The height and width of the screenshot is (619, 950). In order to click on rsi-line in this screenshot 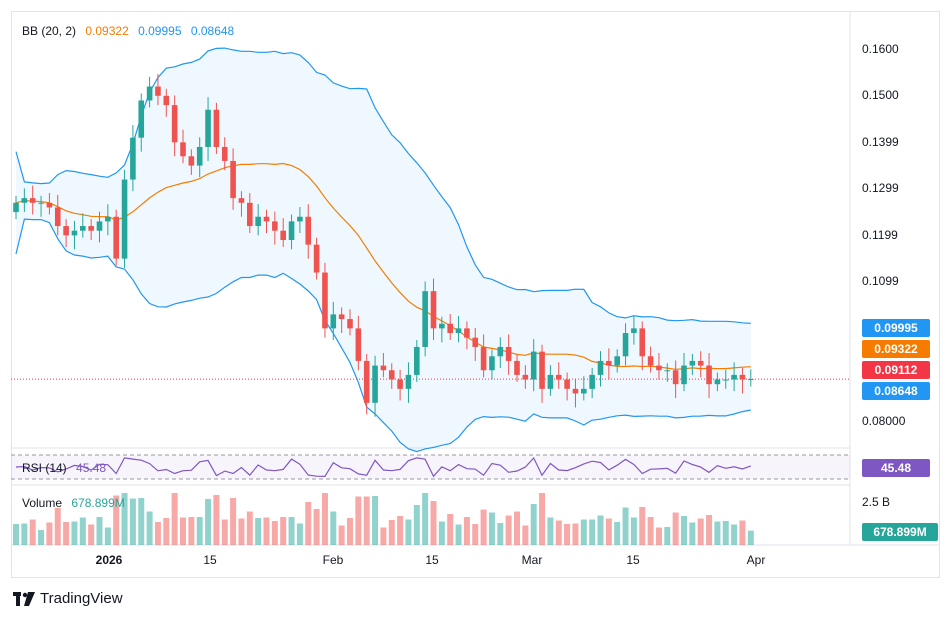, I will do `click(383, 467)`.